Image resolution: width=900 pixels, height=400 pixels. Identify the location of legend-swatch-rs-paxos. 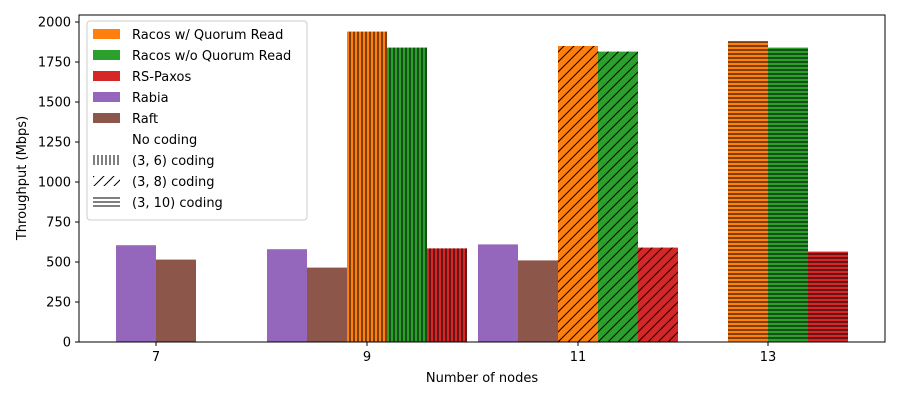
(106, 76).